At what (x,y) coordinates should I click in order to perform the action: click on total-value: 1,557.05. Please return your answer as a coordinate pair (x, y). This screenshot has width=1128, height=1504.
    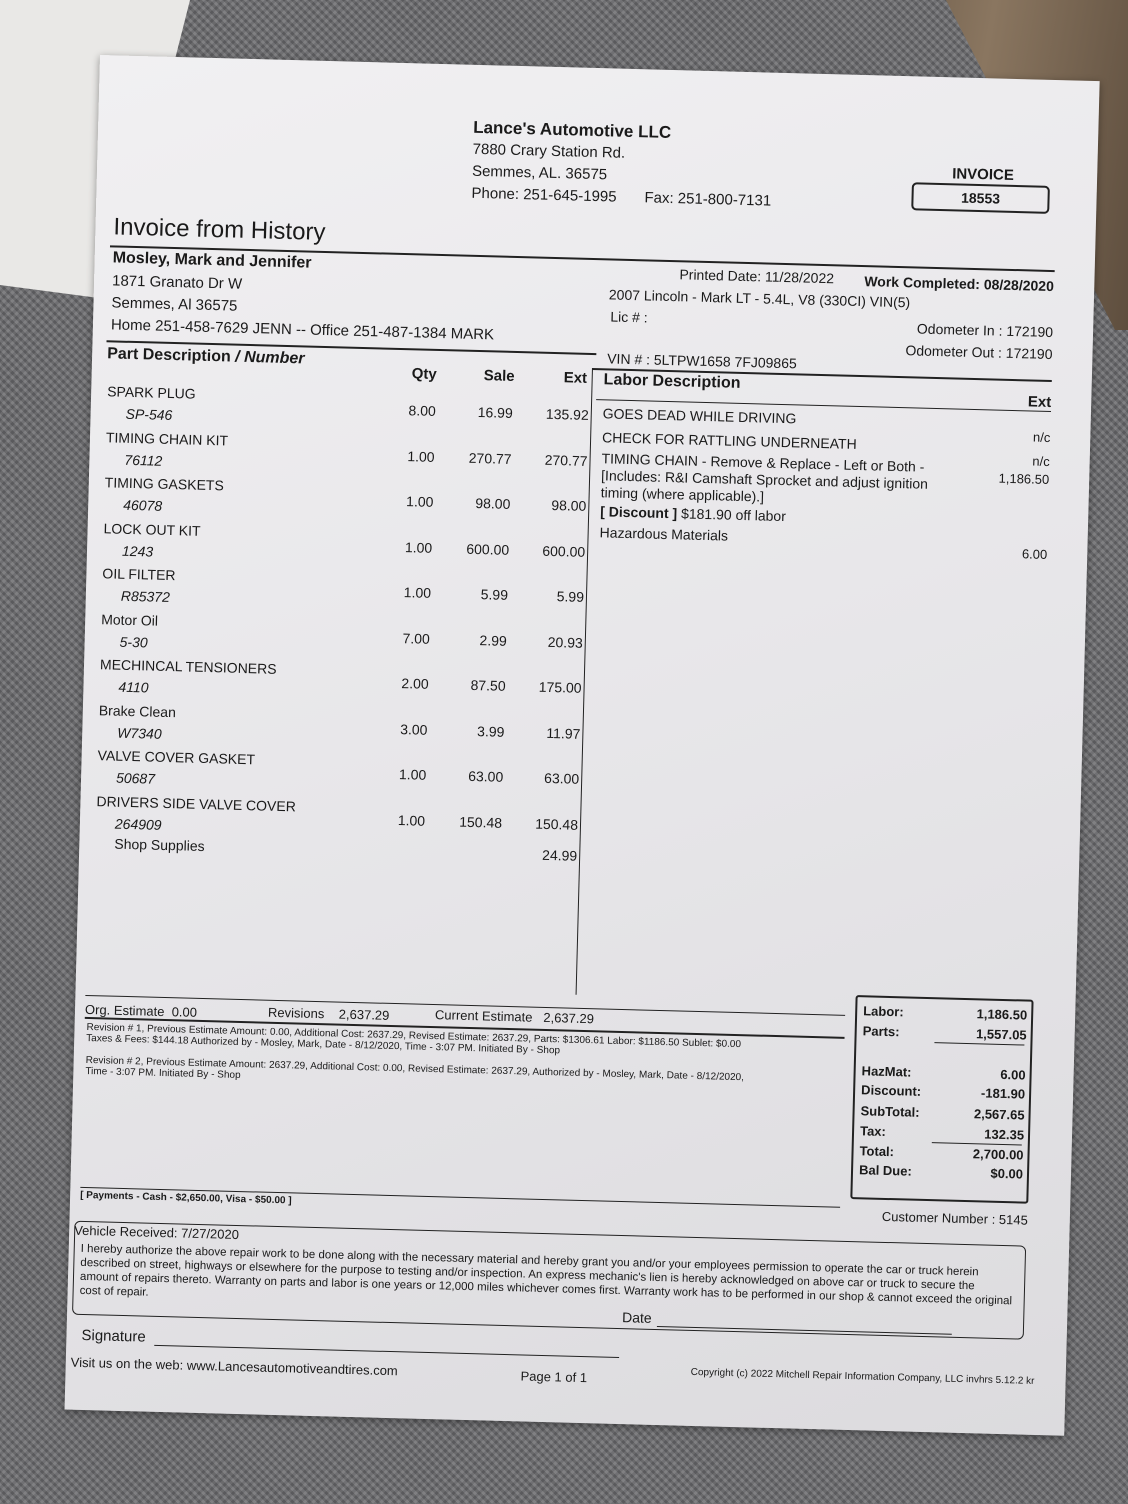
    Looking at the image, I should click on (1001, 1034).